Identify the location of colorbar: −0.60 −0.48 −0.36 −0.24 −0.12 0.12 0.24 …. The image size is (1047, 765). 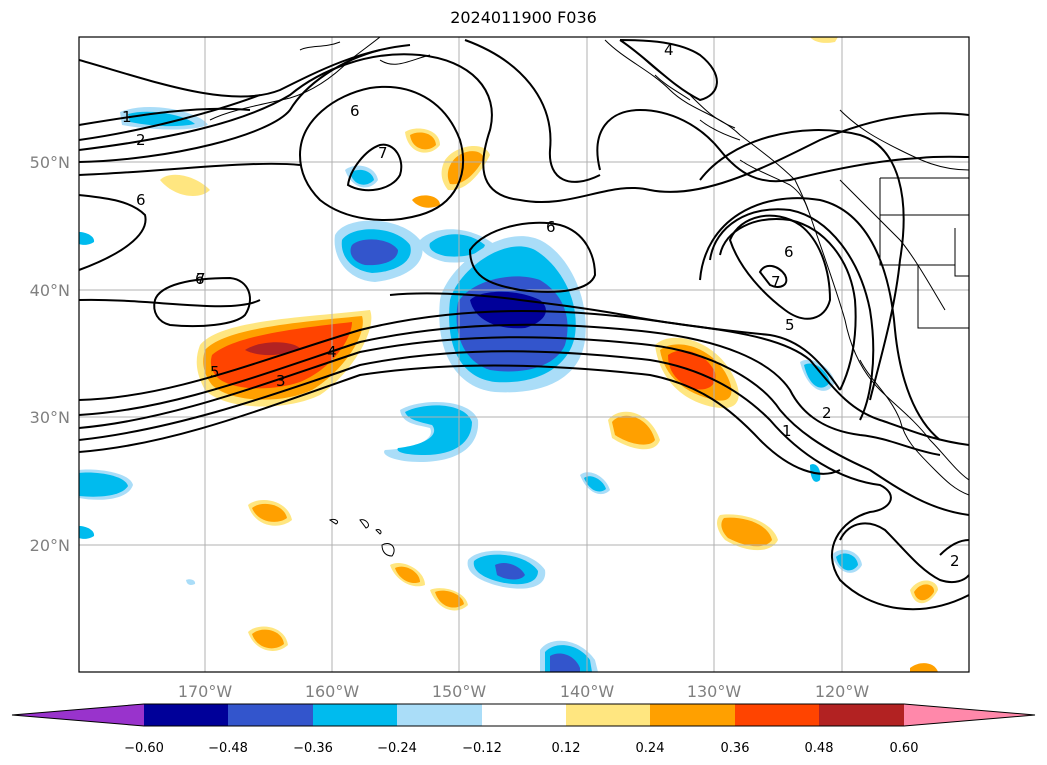
(523, 729).